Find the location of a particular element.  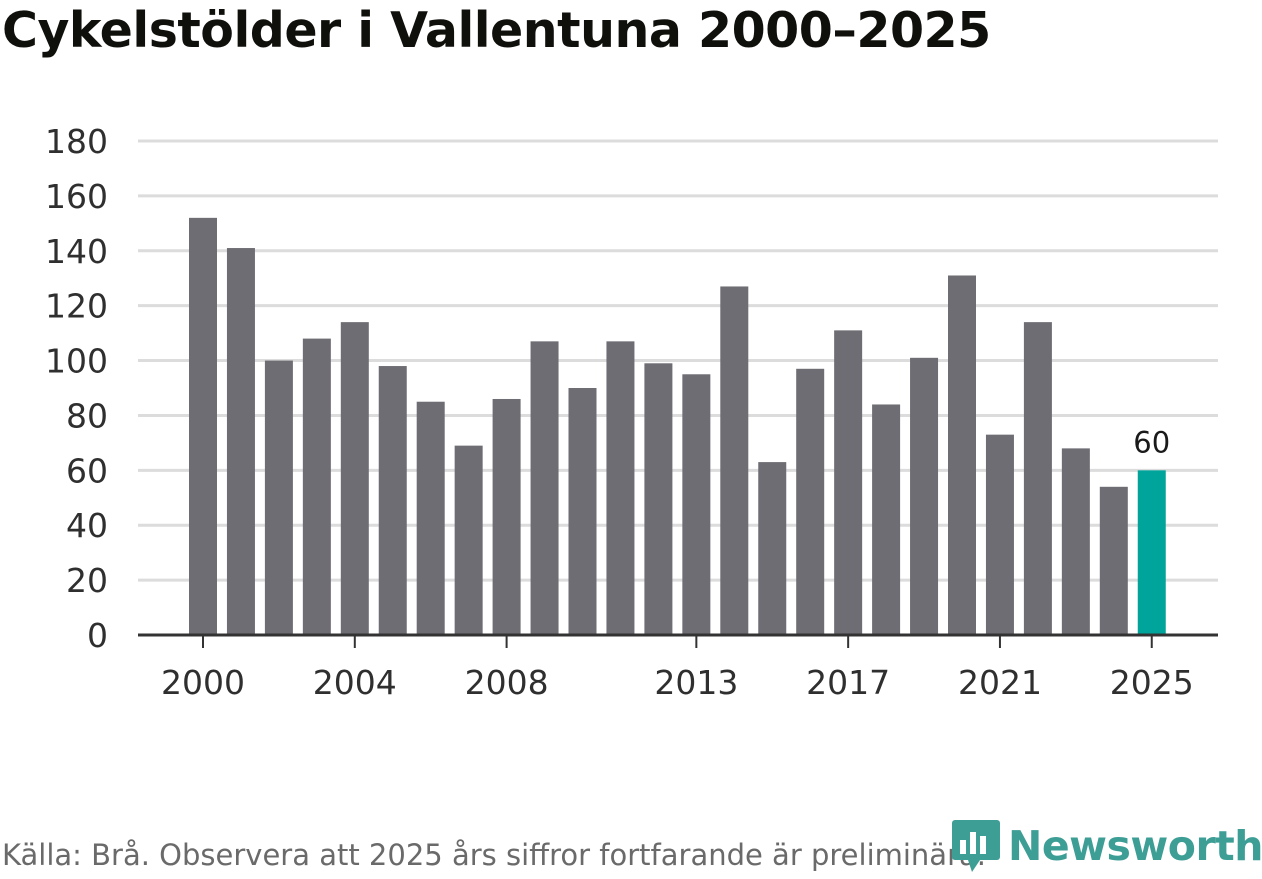

brand-logo: Newsworthy is located at coordinates (1106, 846).